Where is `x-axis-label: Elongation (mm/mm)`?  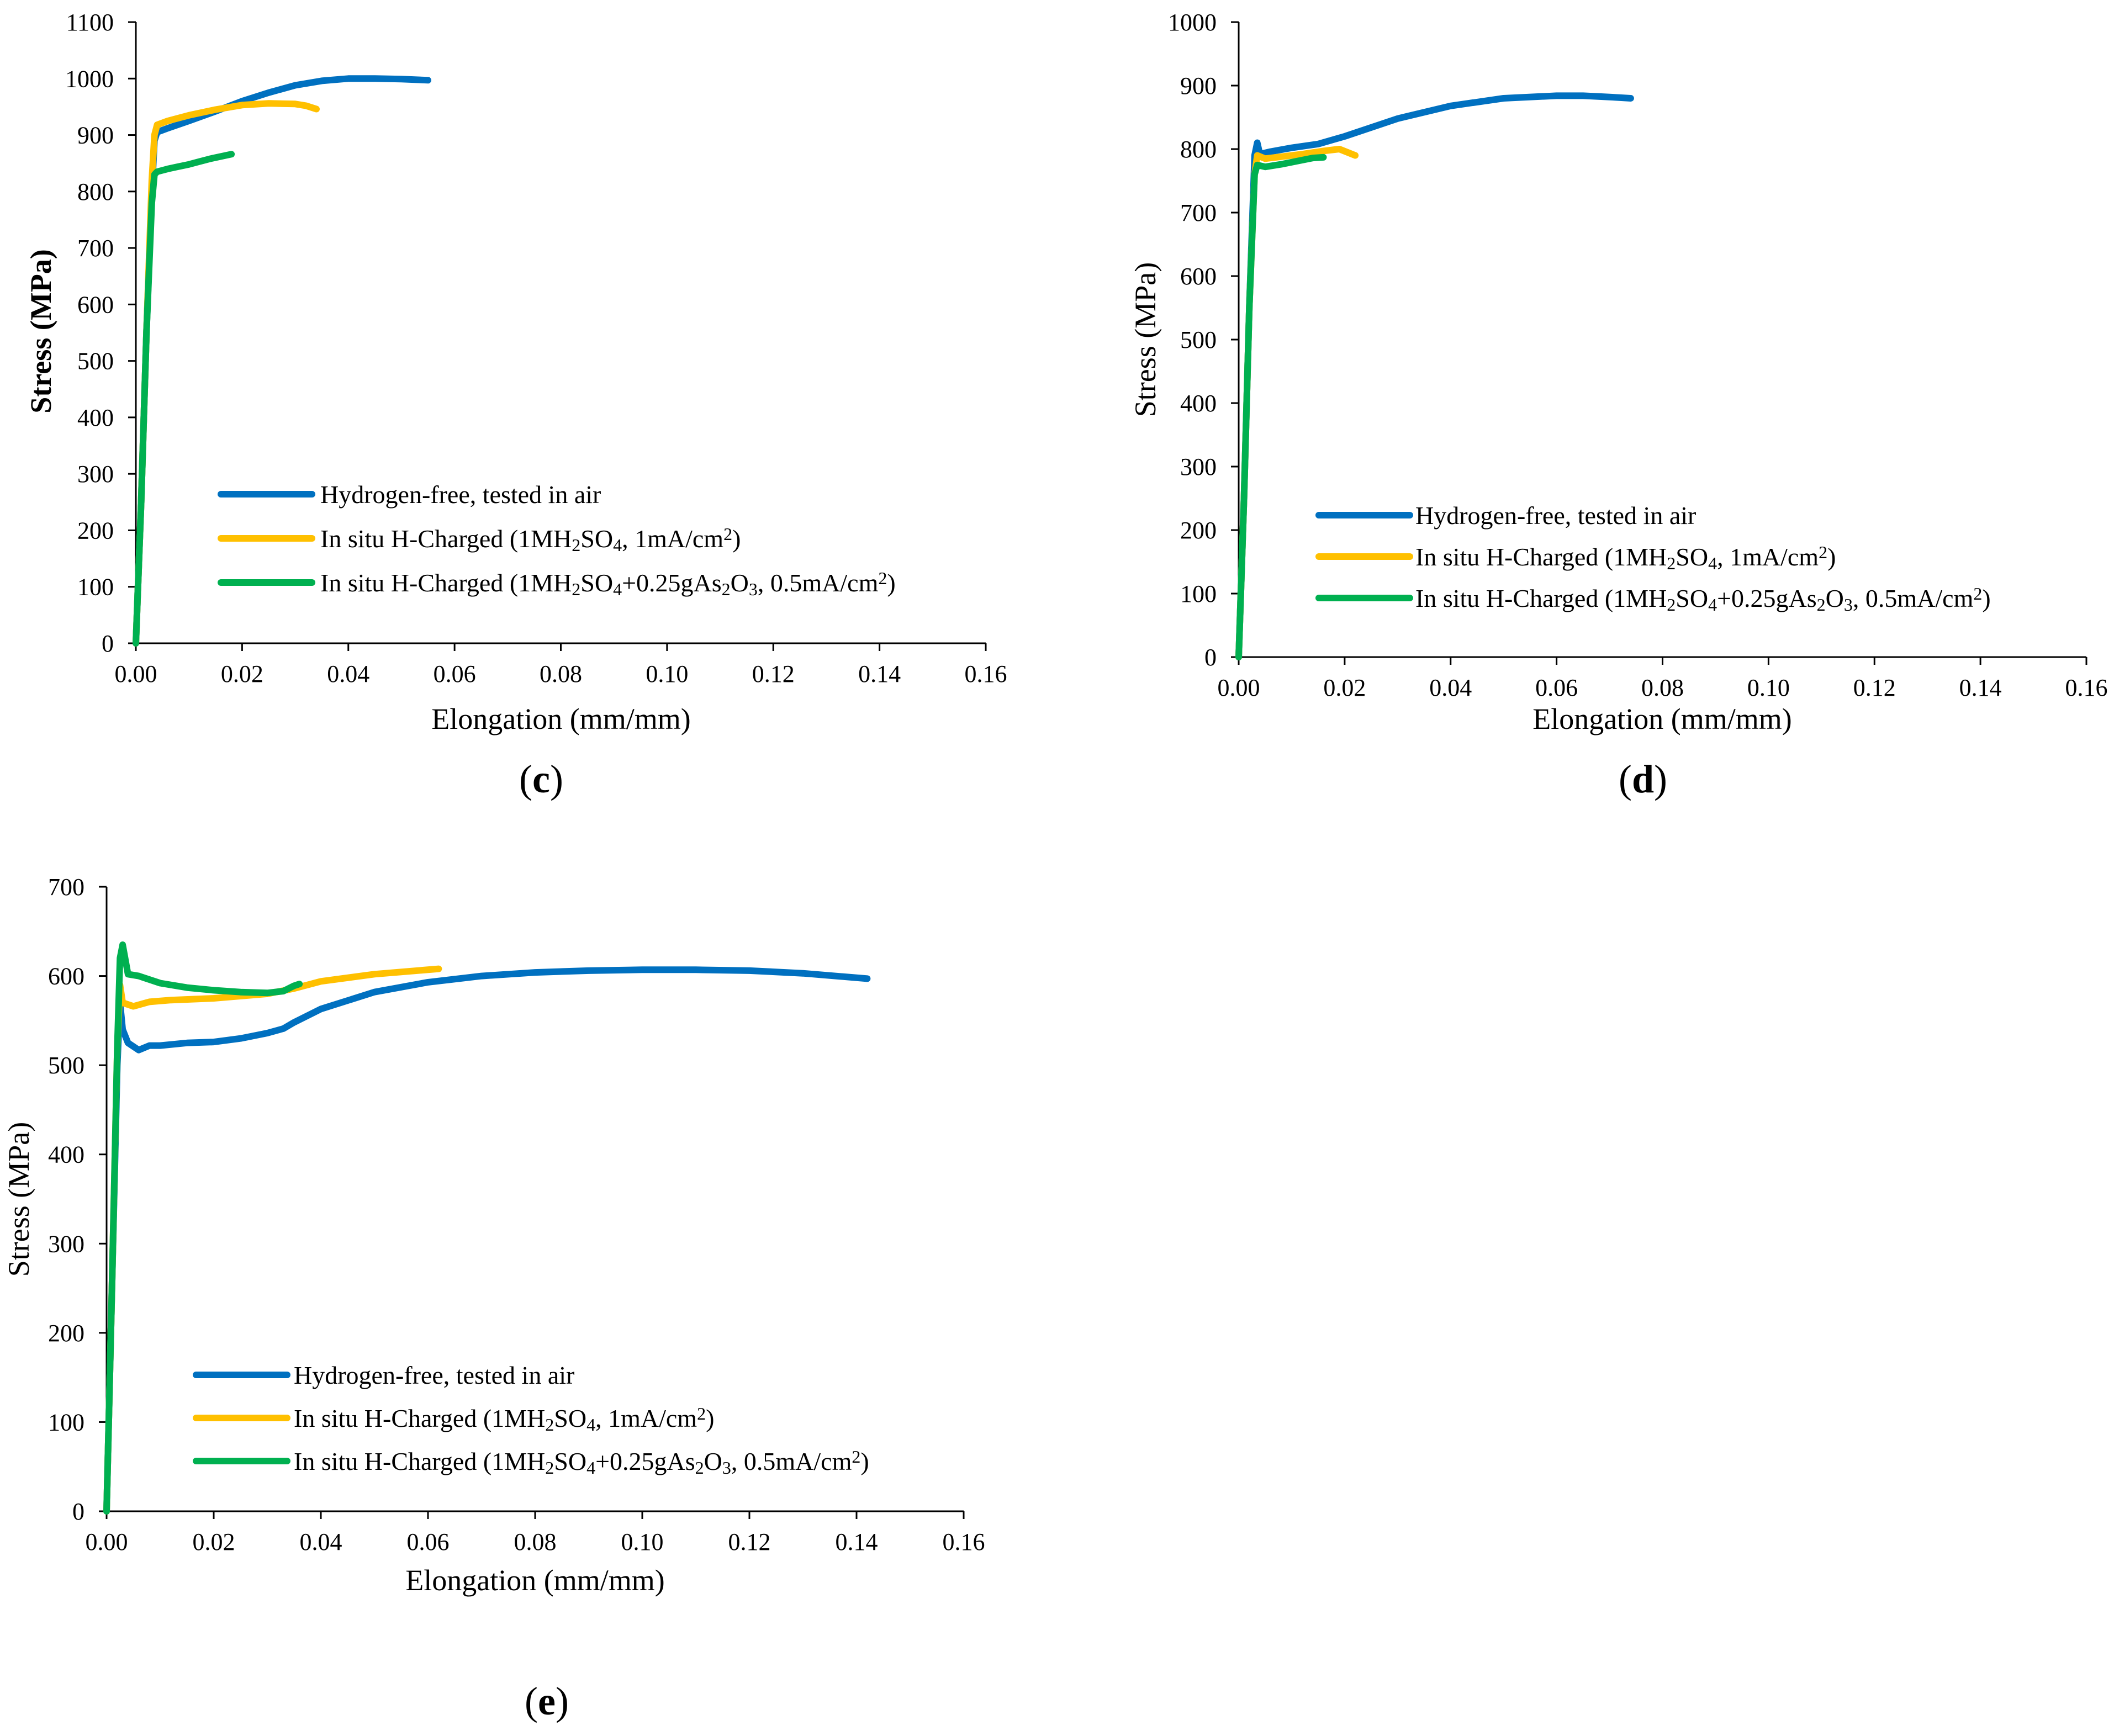 x-axis-label: Elongation (mm/mm) is located at coordinates (560, 718).